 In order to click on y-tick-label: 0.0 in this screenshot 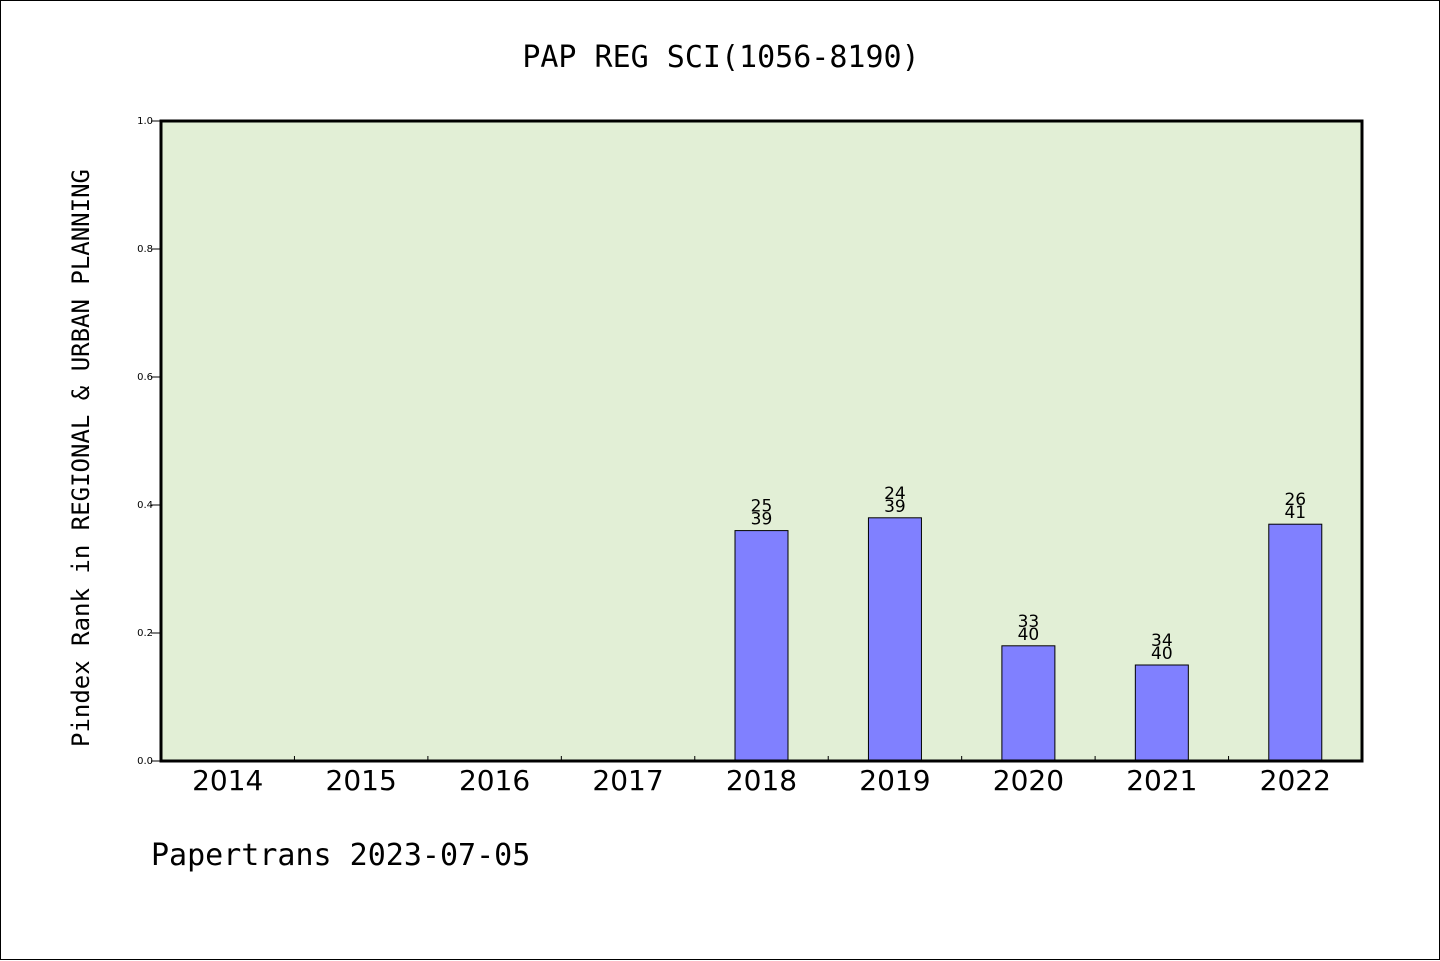, I will do `click(145, 761)`.